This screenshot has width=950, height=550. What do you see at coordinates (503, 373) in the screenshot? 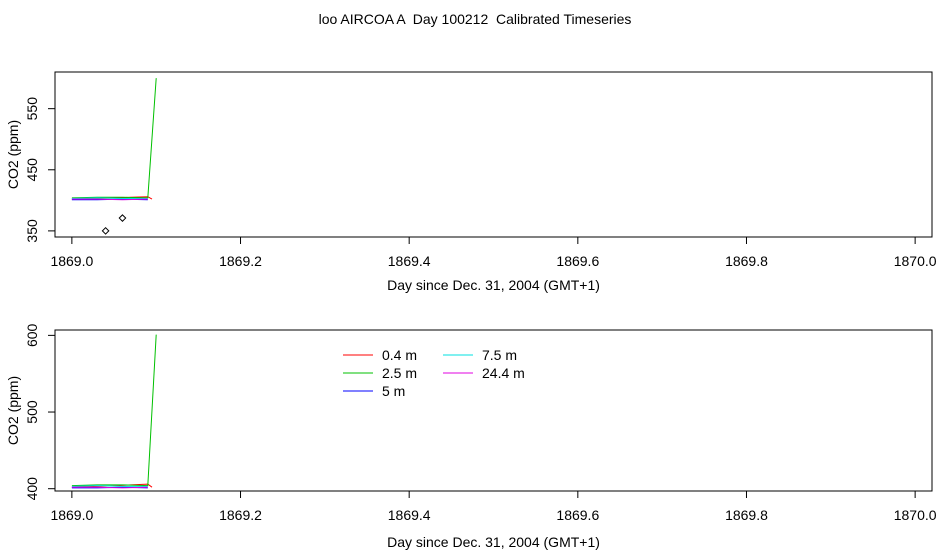
I see `legend-label: 24.4 m` at bounding box center [503, 373].